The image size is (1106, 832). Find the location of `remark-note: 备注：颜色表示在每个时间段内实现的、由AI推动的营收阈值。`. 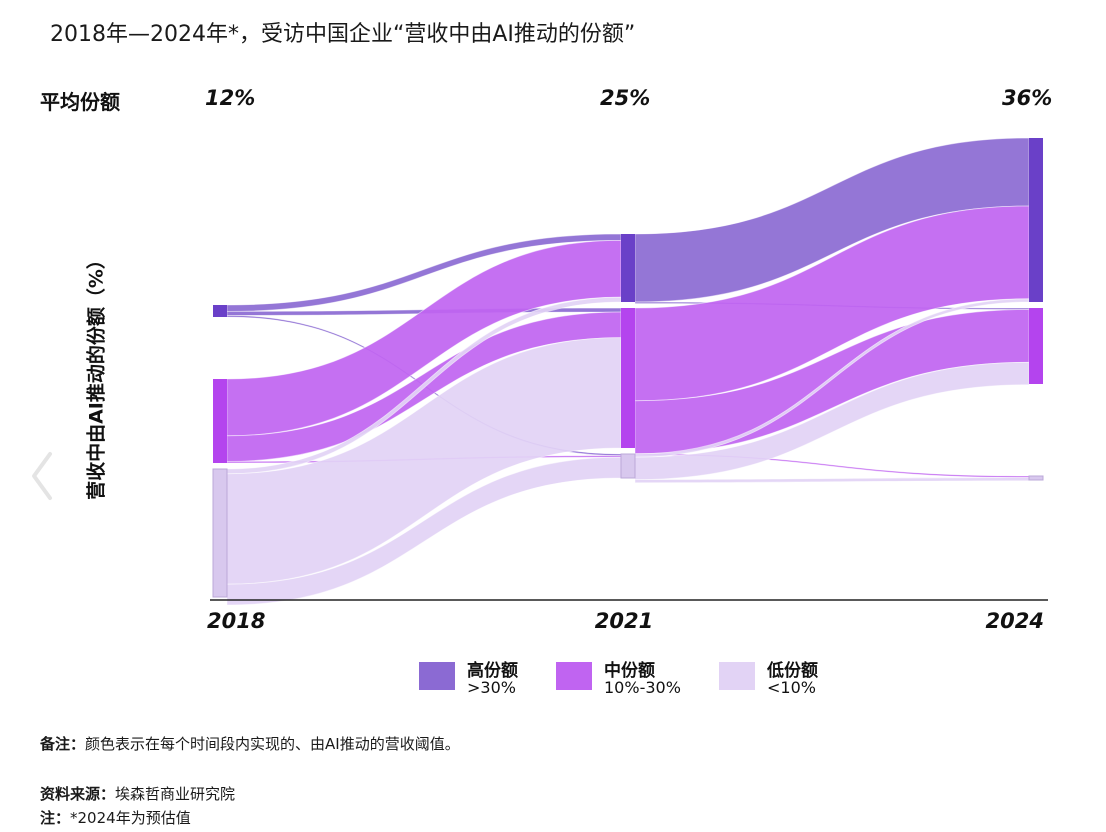

remark-note: 备注：颜色表示在每个时间段内实现的、由AI推动的营收阈值。 is located at coordinates (250, 743).